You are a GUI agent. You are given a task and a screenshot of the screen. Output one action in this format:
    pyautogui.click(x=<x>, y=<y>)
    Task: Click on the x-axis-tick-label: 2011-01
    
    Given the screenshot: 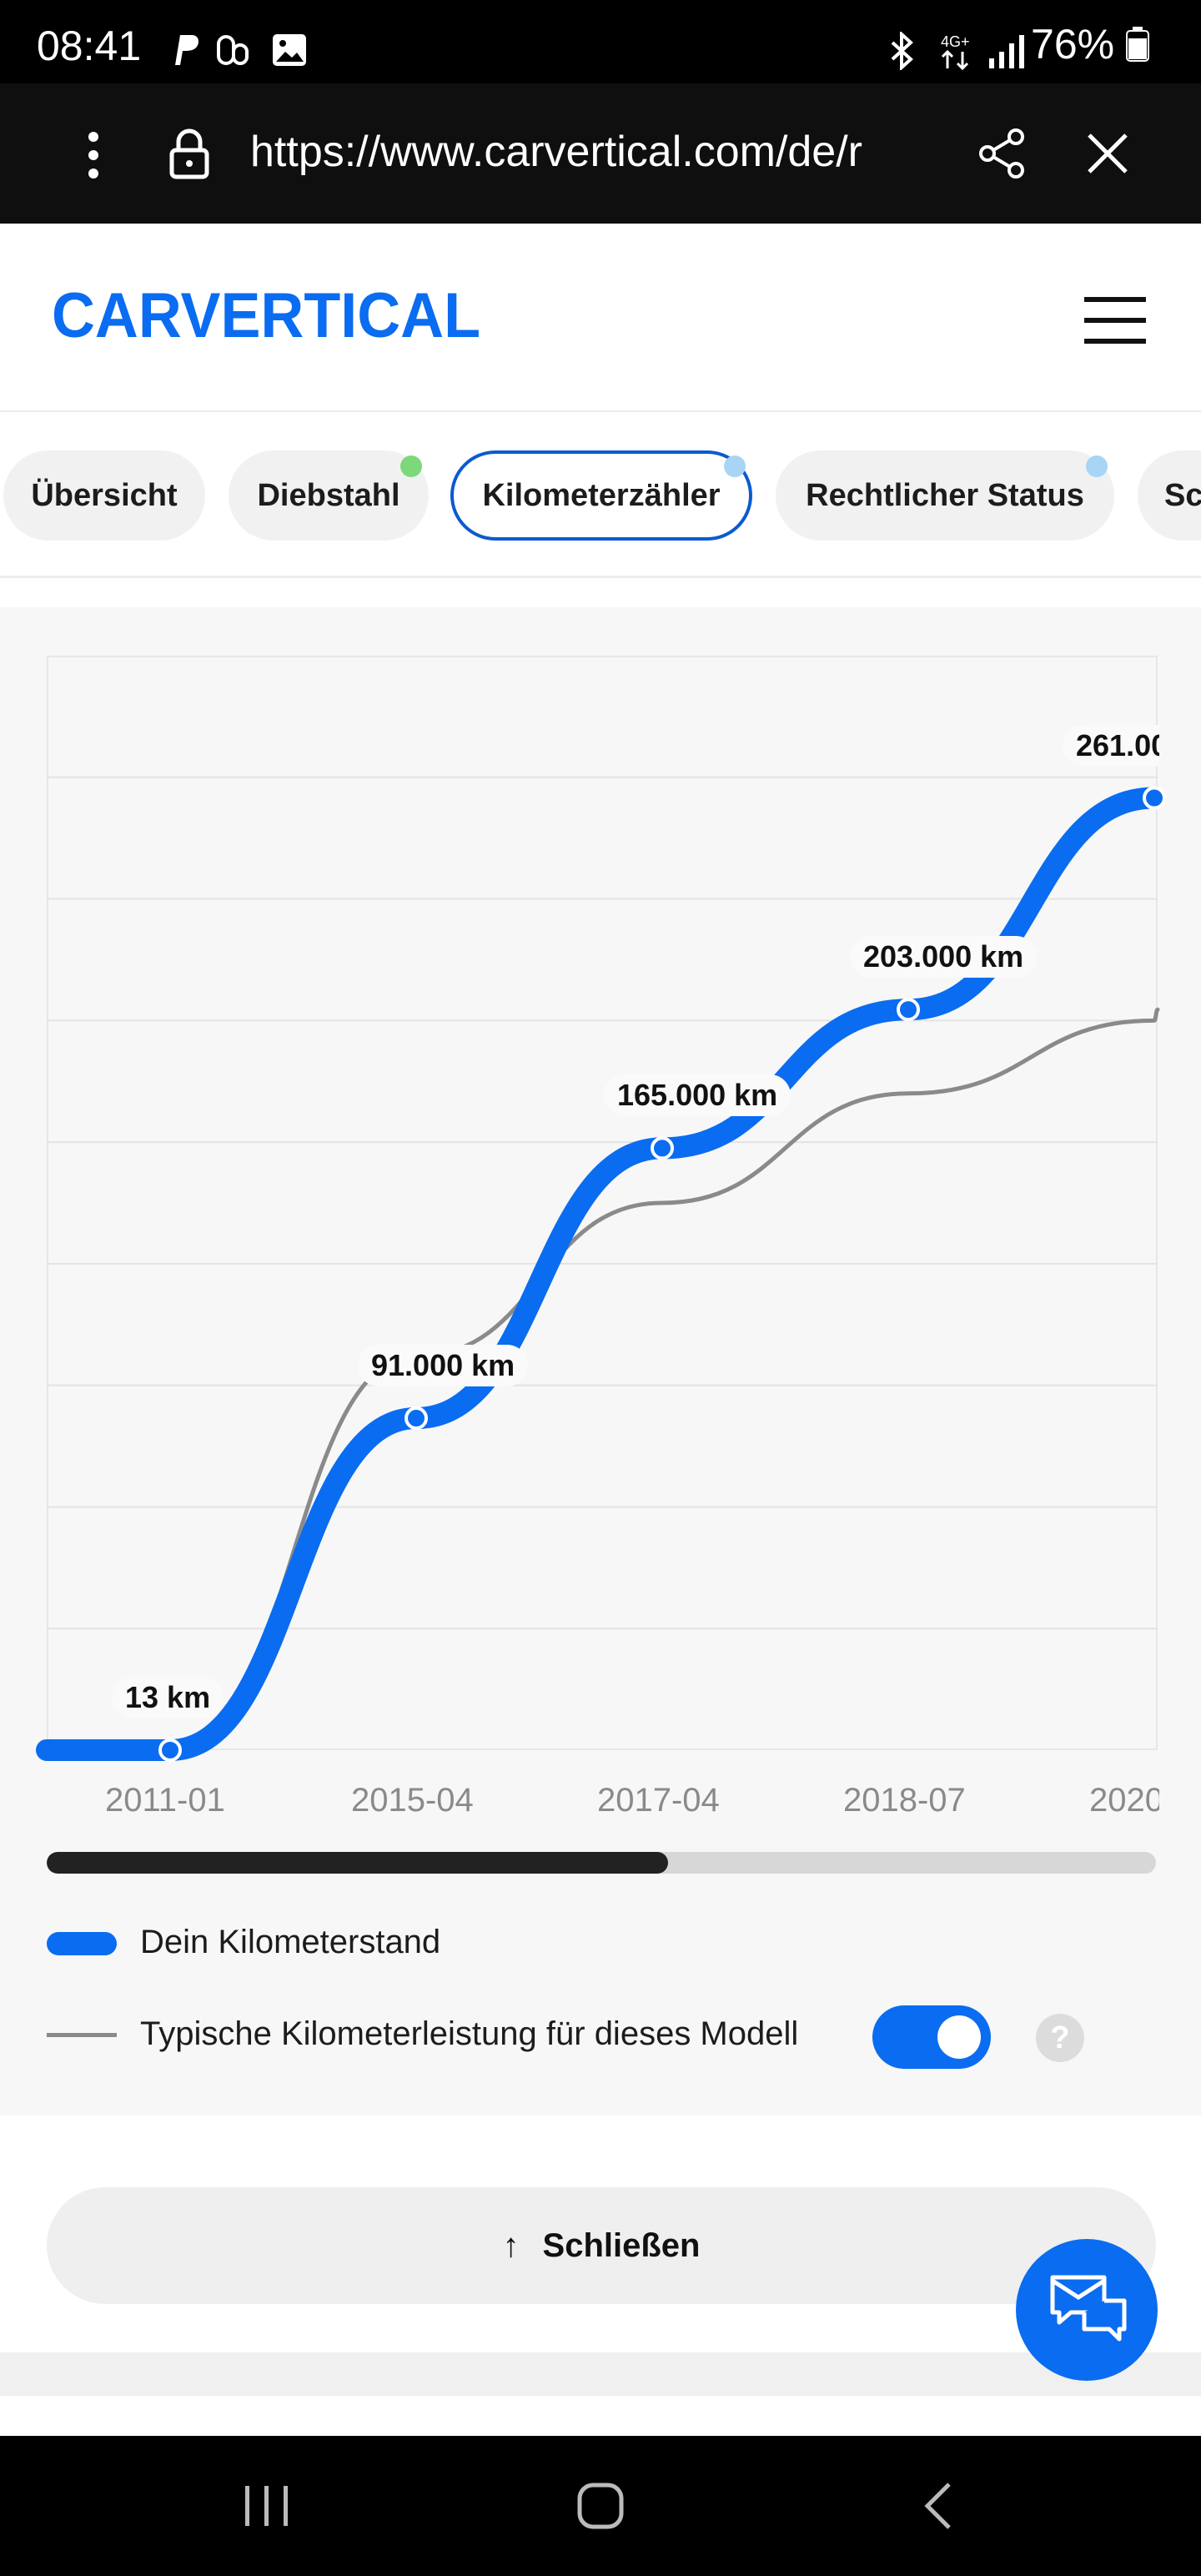 What is the action you would take?
    pyautogui.click(x=165, y=1800)
    